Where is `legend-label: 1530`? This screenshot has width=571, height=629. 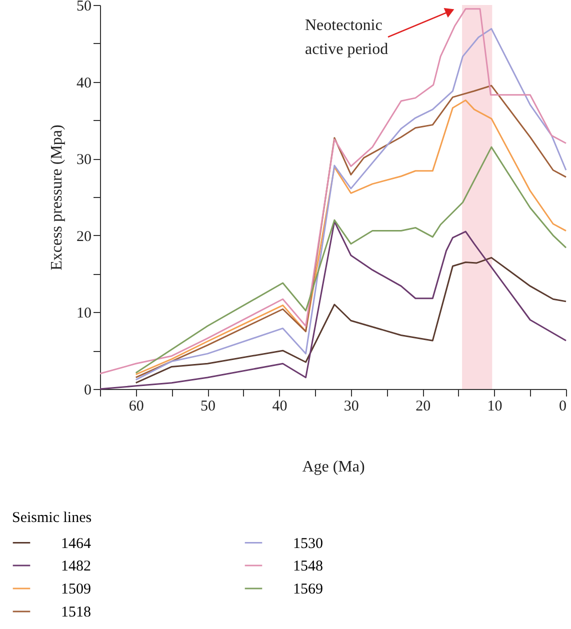
legend-label: 1530 is located at coordinates (308, 544).